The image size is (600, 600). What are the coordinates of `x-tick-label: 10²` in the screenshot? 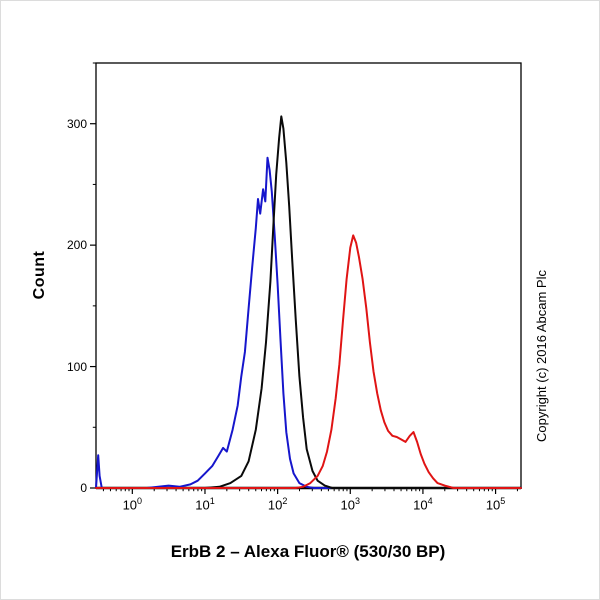 It's located at (277, 504).